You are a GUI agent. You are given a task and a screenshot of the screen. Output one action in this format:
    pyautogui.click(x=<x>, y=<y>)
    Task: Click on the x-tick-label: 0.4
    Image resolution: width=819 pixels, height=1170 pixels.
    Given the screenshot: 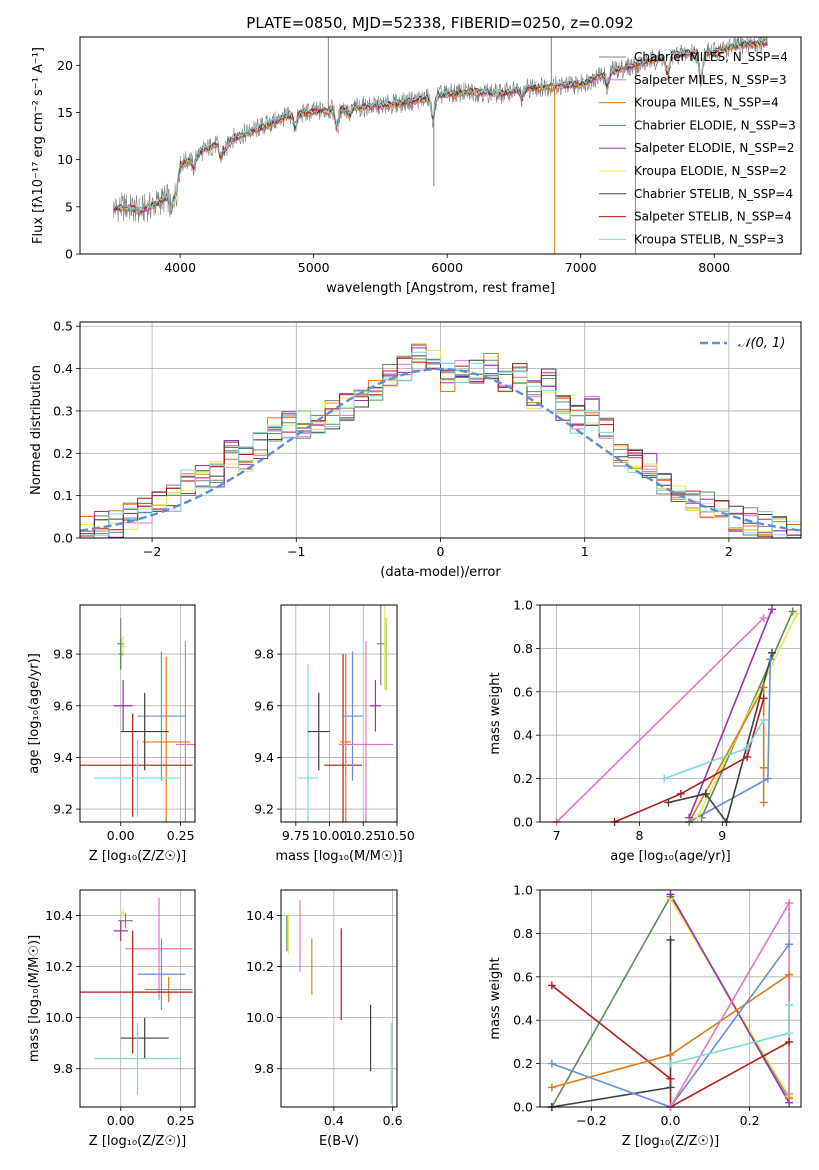 What is the action you would take?
    pyautogui.click(x=334, y=1120)
    